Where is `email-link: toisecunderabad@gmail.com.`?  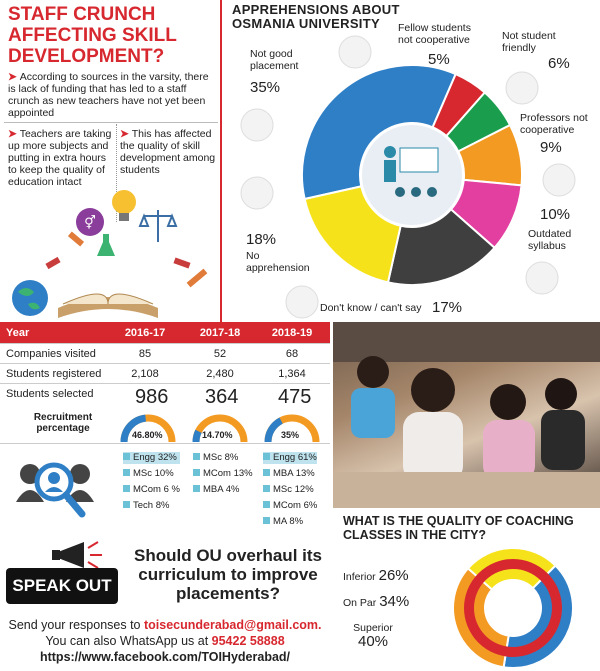 email-link: toisecunderabad@gmail.com. is located at coordinates (233, 625).